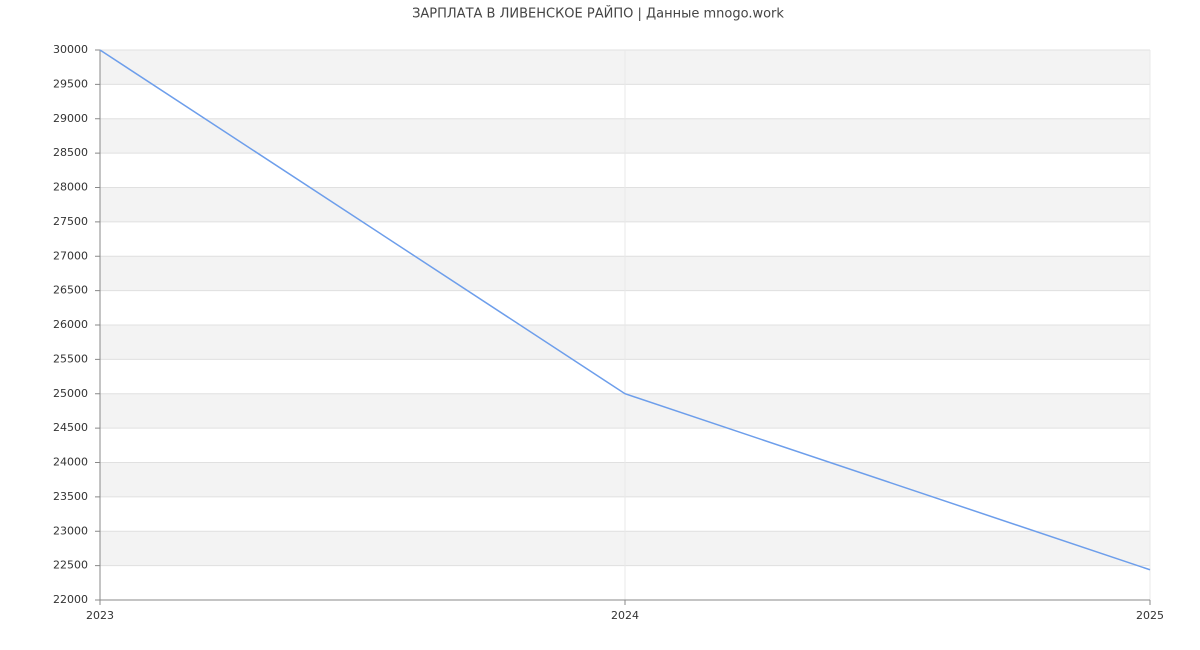  I want to click on y-tick-label: 29000, so click(70, 118).